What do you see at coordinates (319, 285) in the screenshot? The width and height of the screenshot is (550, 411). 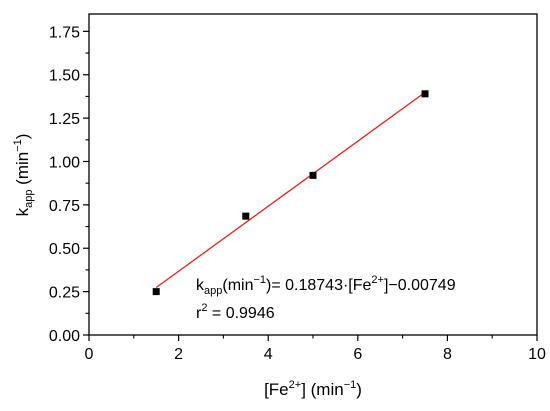 I see `eq-b: )= 0.18743·[Fe` at bounding box center [319, 285].